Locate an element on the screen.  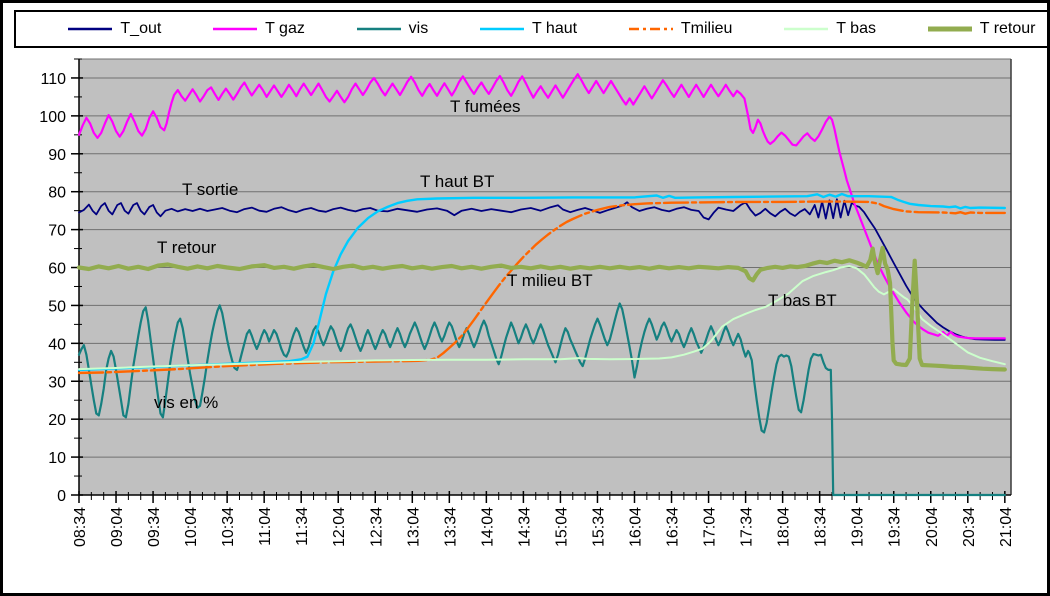
x-axis-label: 14:34 is located at coordinates (524, 527).